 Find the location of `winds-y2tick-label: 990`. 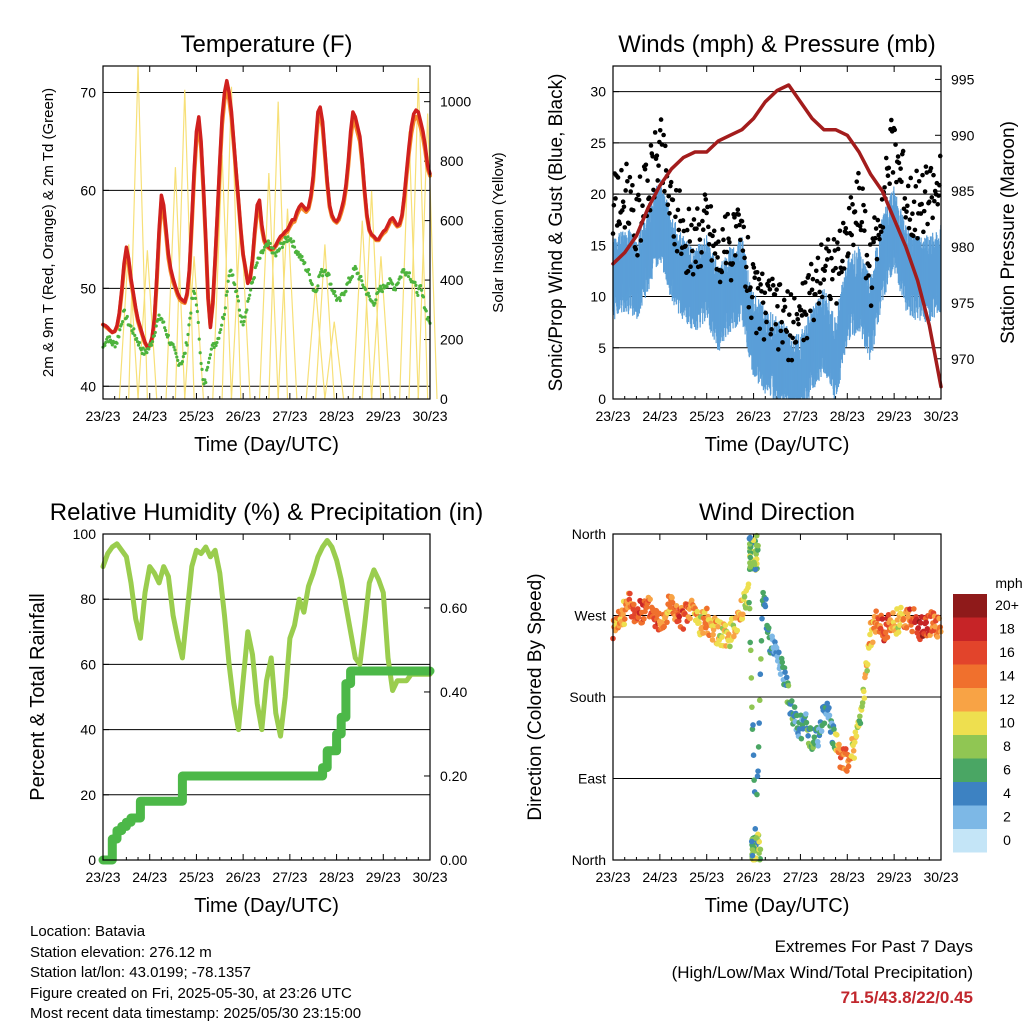

winds-y2tick-label: 990 is located at coordinates (963, 135).